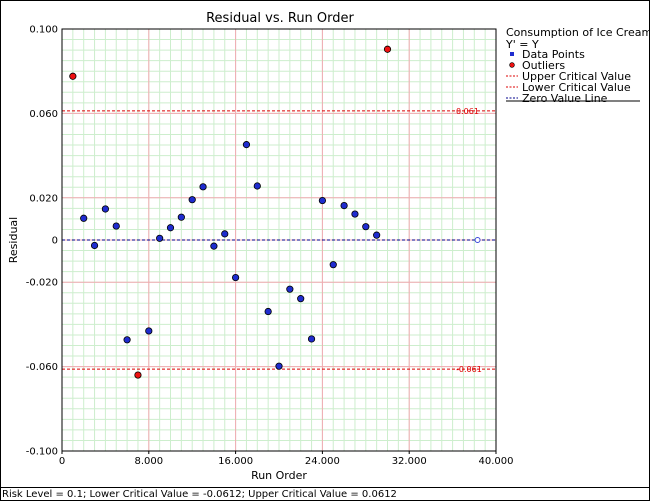 This screenshot has height=501, width=650. I want to click on chart-title: Residual vs. Run Order, so click(280, 18).